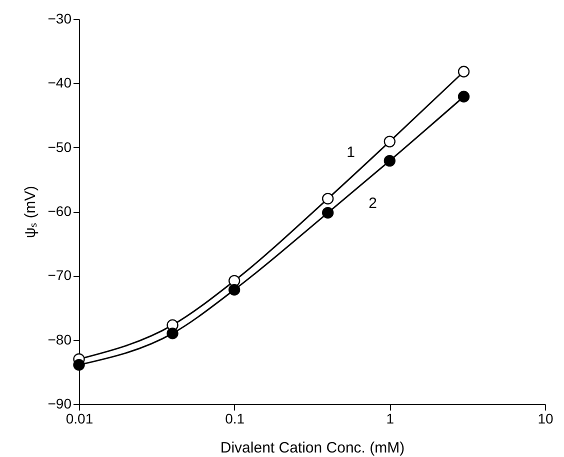  Describe the element at coordinates (60, 146) in the screenshot. I see `y-tick-label: −50` at that location.